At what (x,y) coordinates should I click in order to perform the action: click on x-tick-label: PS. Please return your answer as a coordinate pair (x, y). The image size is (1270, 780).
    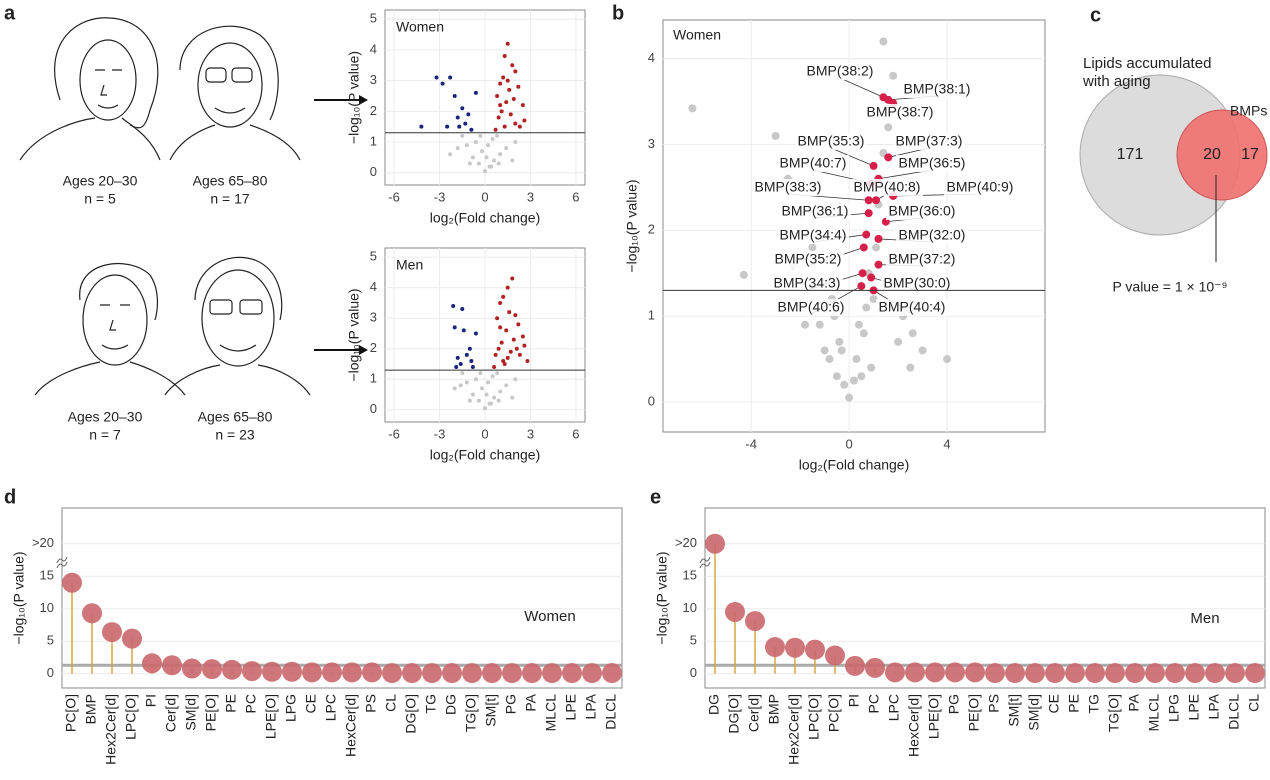
    Looking at the image, I should click on (371, 703).